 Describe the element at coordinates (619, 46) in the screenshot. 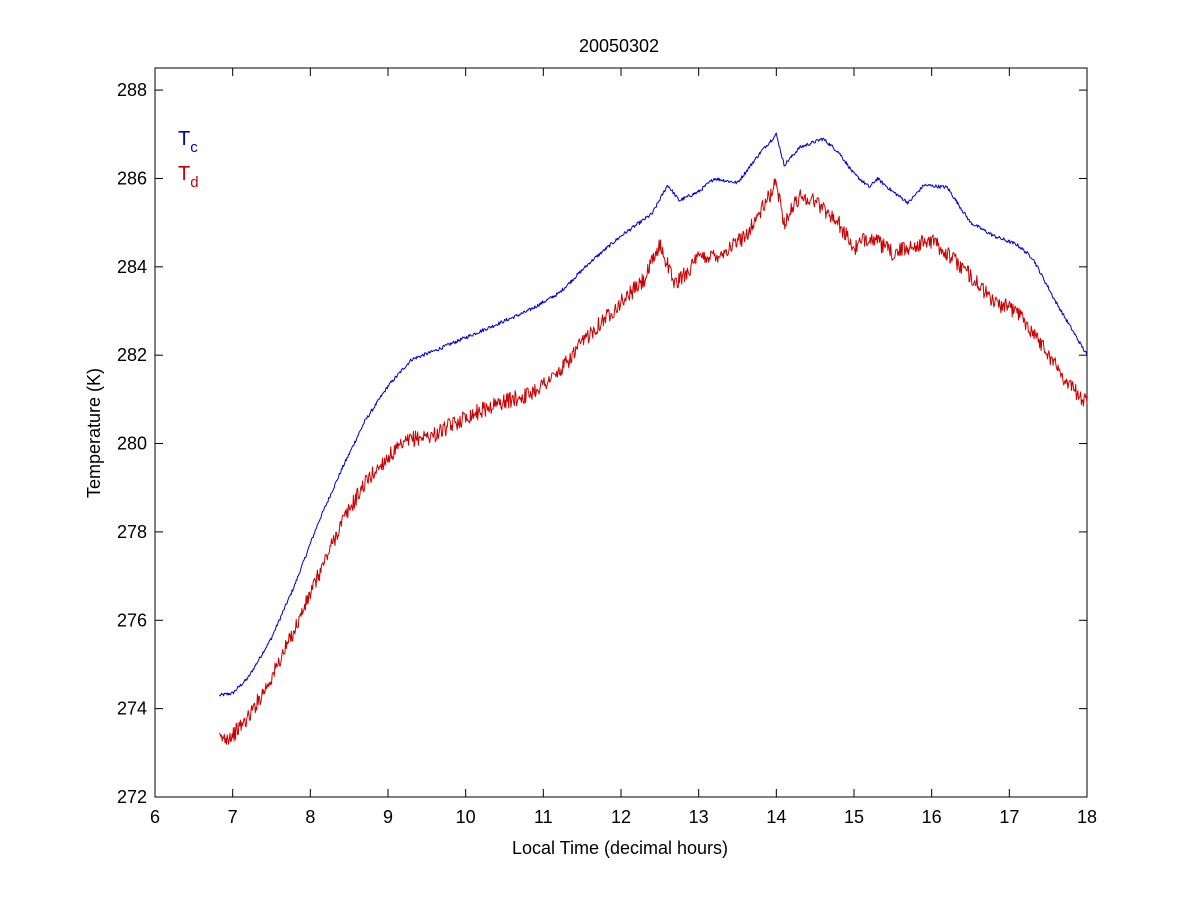

I see `chart-title: 20050302` at that location.